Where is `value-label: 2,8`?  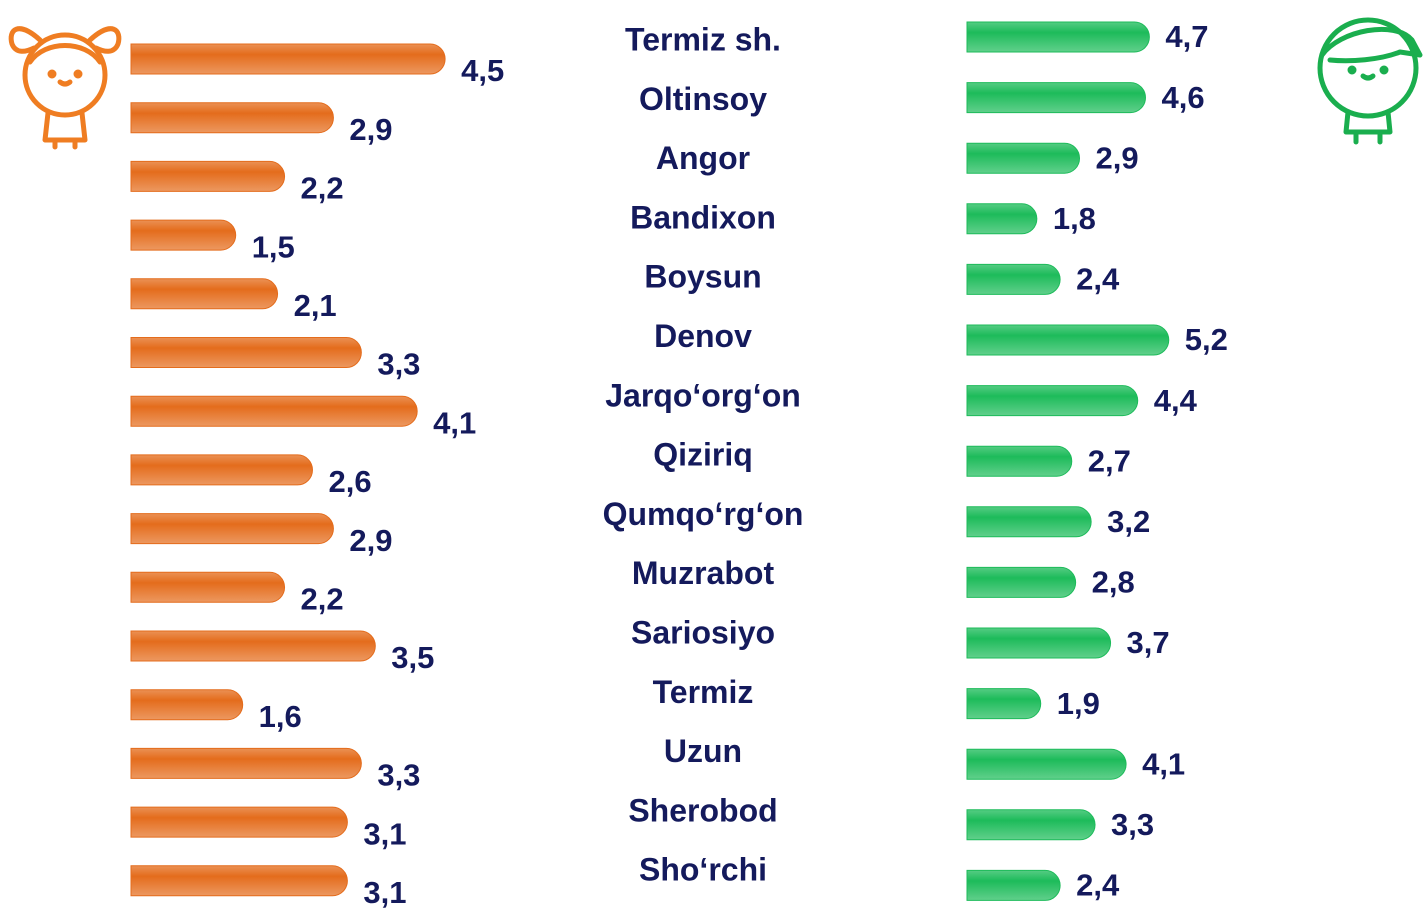
value-label: 2,8 is located at coordinates (1113, 582).